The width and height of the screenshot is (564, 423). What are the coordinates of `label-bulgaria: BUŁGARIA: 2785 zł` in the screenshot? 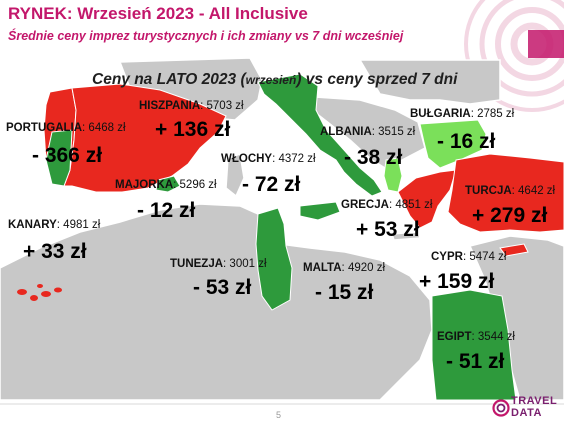 It's located at (462, 114).